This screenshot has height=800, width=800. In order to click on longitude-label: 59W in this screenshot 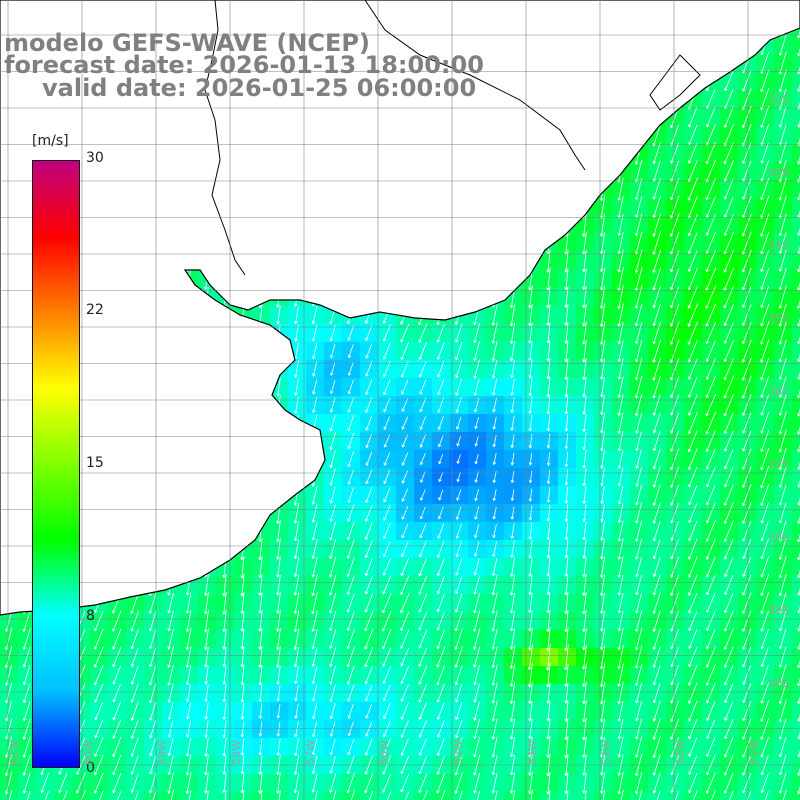, I will do `click(162, 752)`.